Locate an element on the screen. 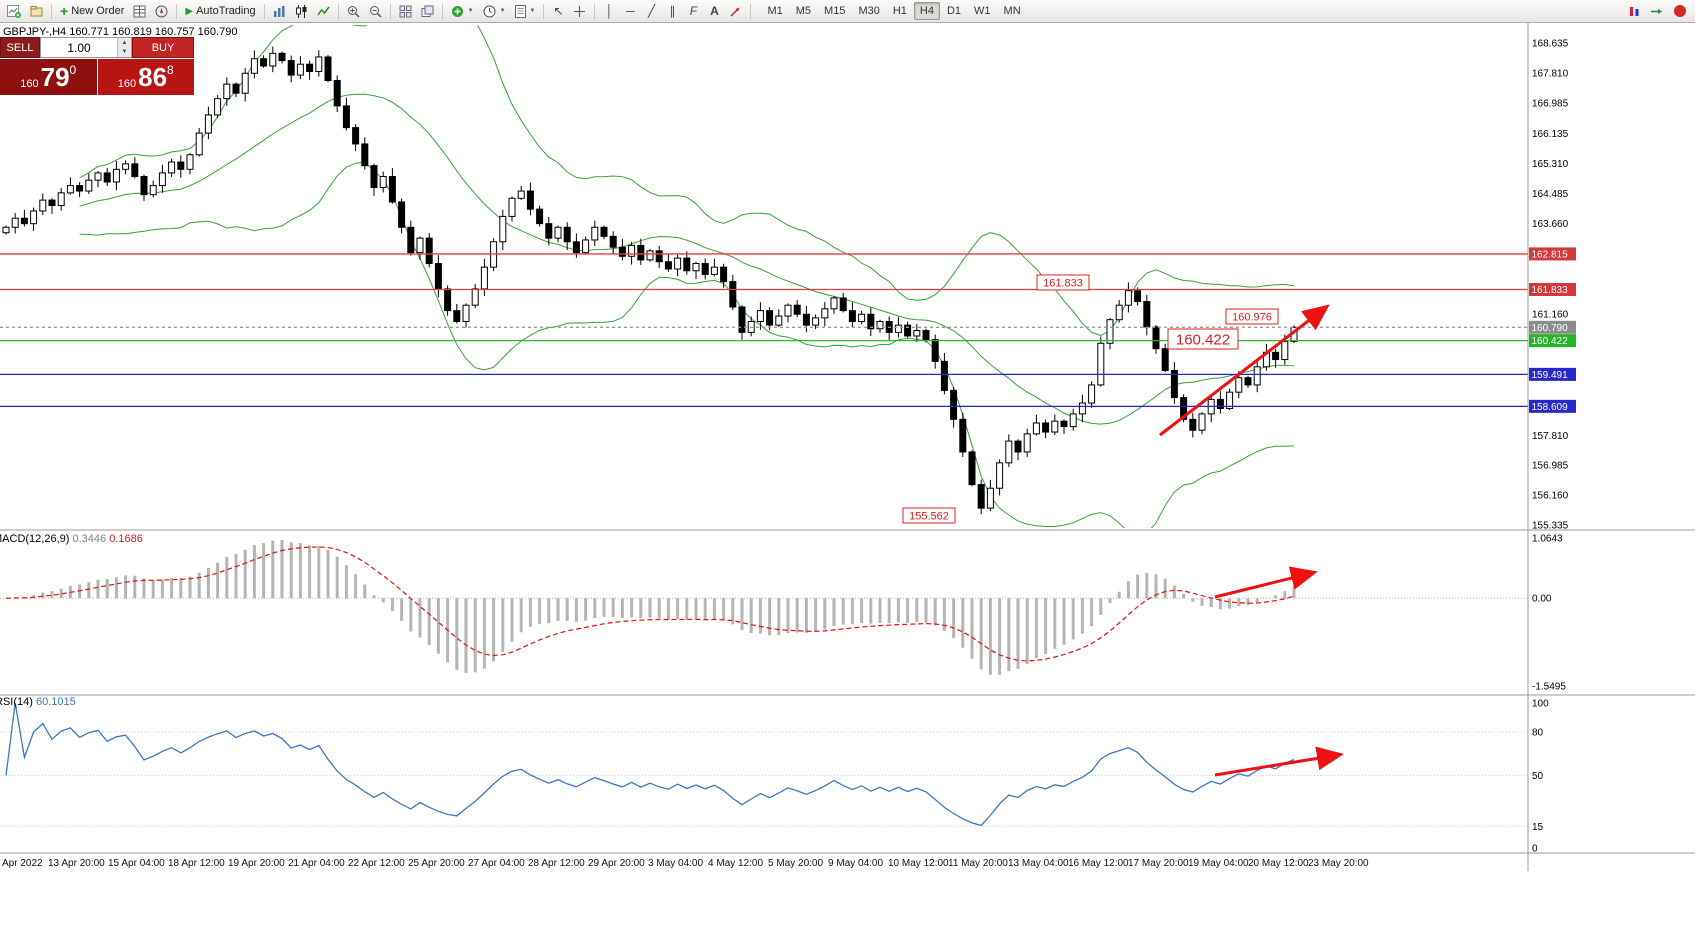 Image resolution: width=1695 pixels, height=936 pixels. timeframe-h4: H4 is located at coordinates (926, 11).